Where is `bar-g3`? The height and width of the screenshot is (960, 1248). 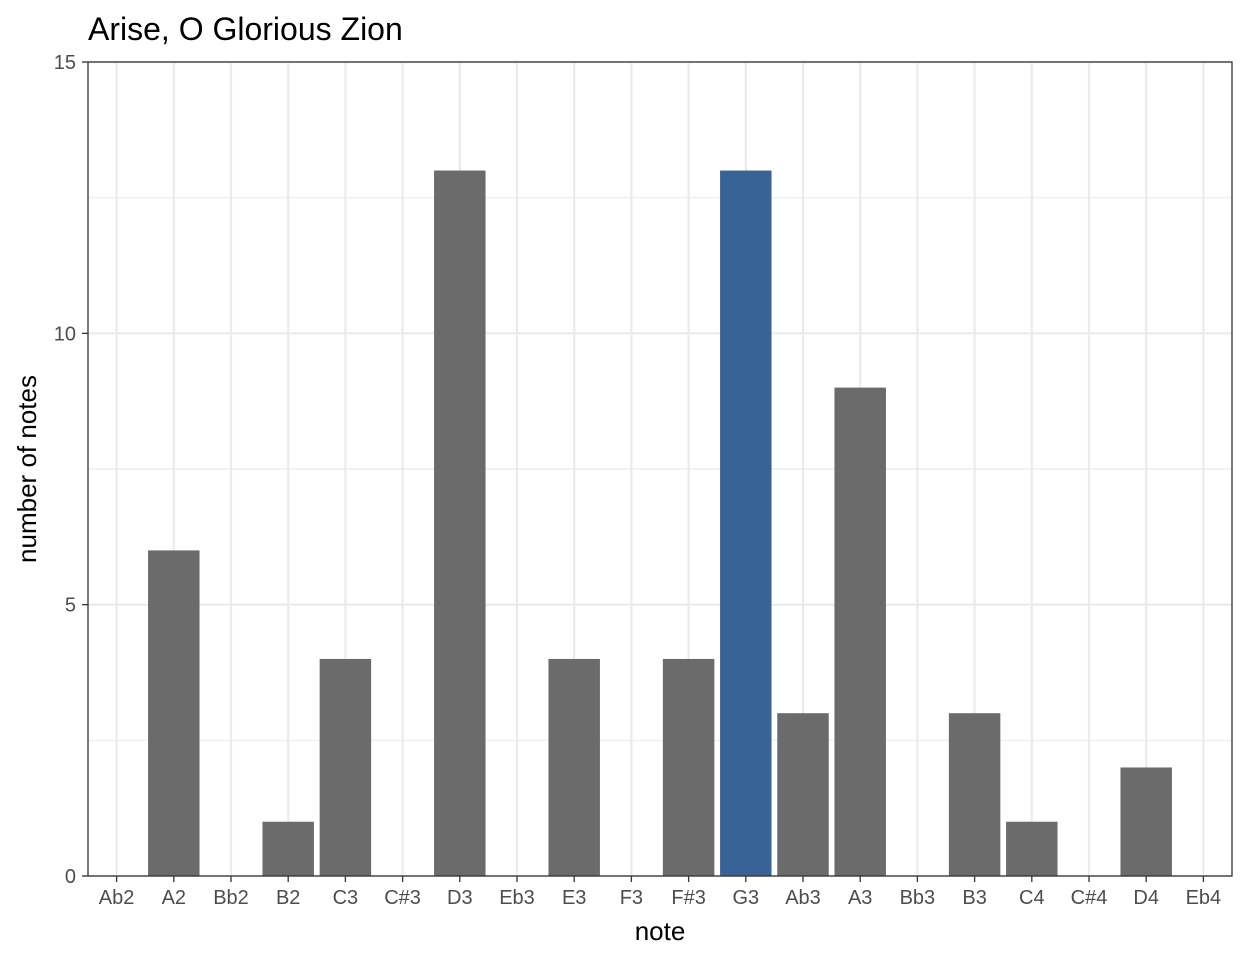
bar-g3 is located at coordinates (746, 523).